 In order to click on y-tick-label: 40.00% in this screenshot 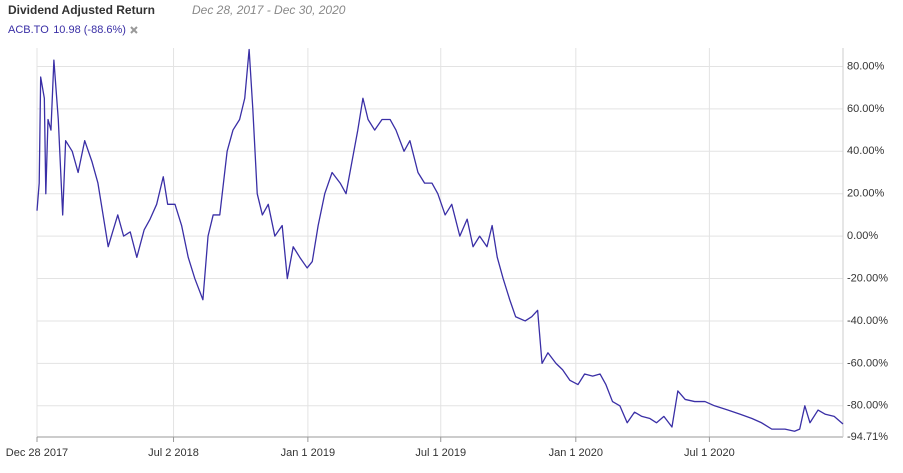, I will do `click(866, 151)`.